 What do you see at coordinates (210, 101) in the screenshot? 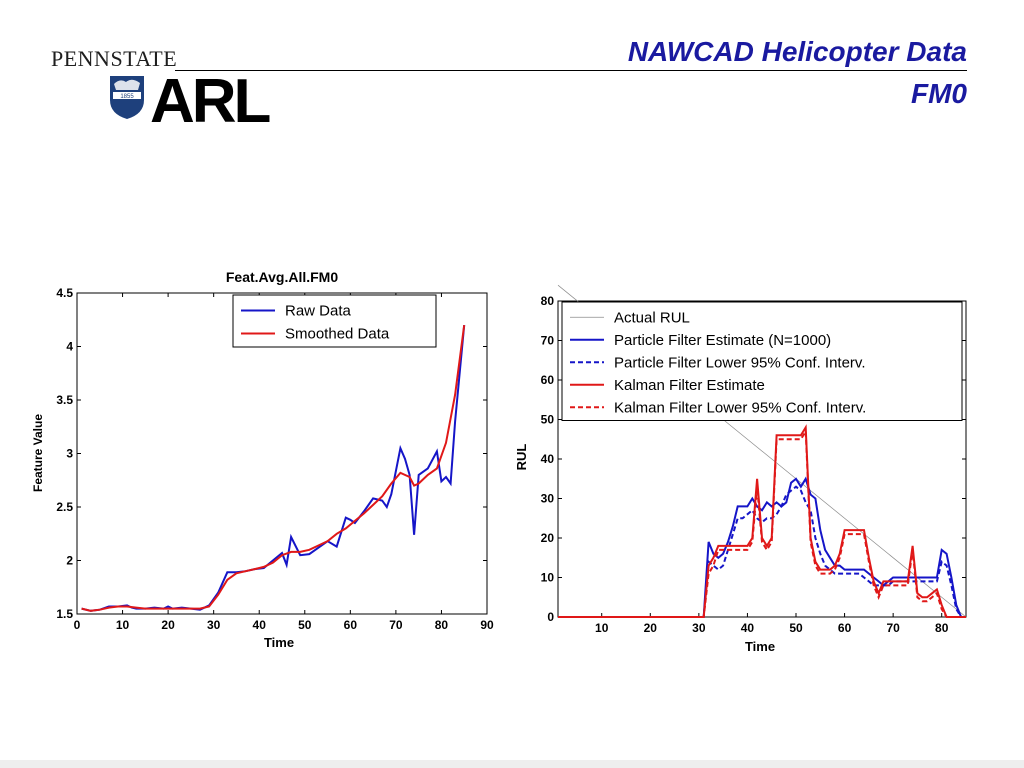
I see `arl-logo: ARL` at bounding box center [210, 101].